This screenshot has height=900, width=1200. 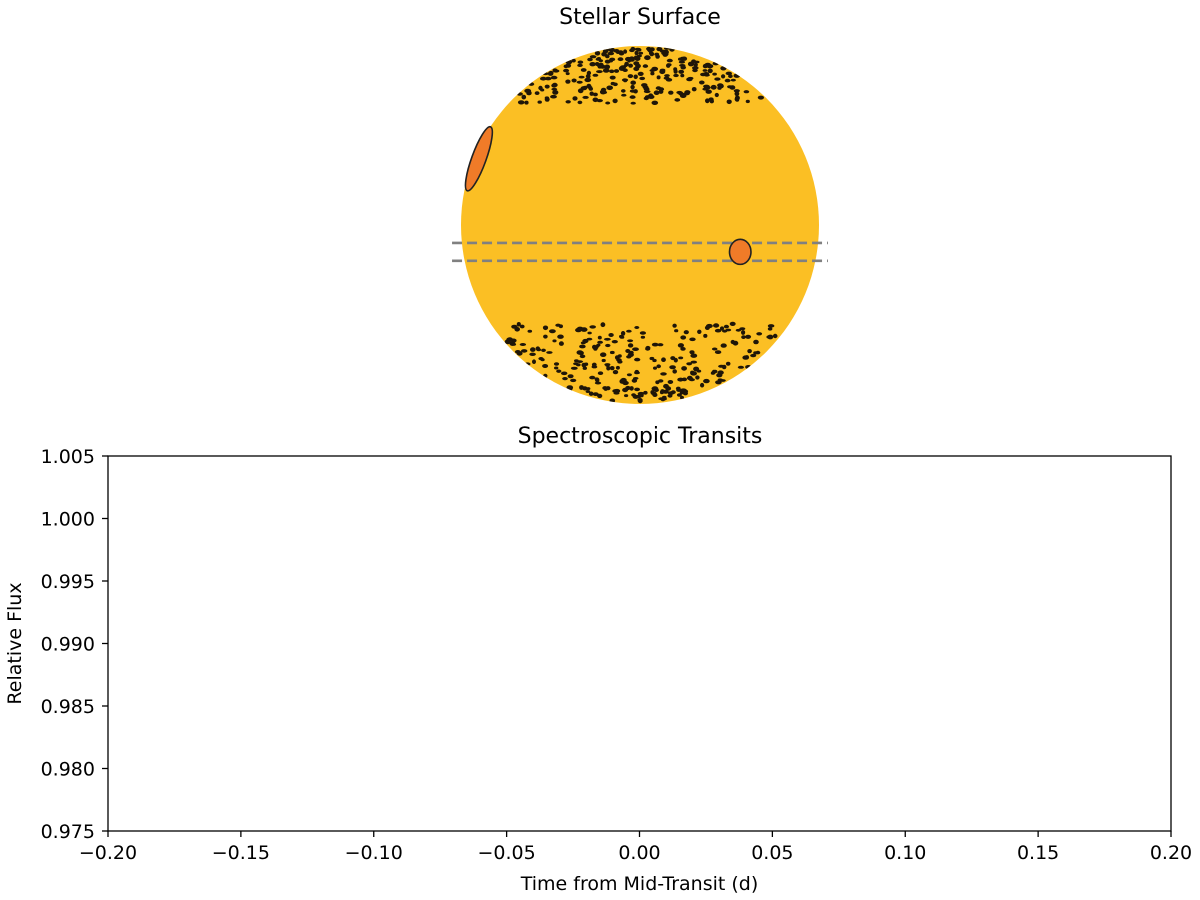 I want to click on y-tick-label: 0.985, so click(x=68, y=707).